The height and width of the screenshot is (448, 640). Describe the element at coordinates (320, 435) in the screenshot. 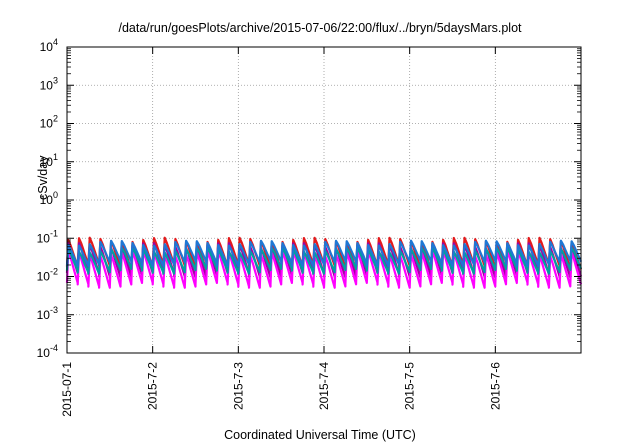

I see `x-axis-label: Coordinated Universal Time (UTC)` at that location.